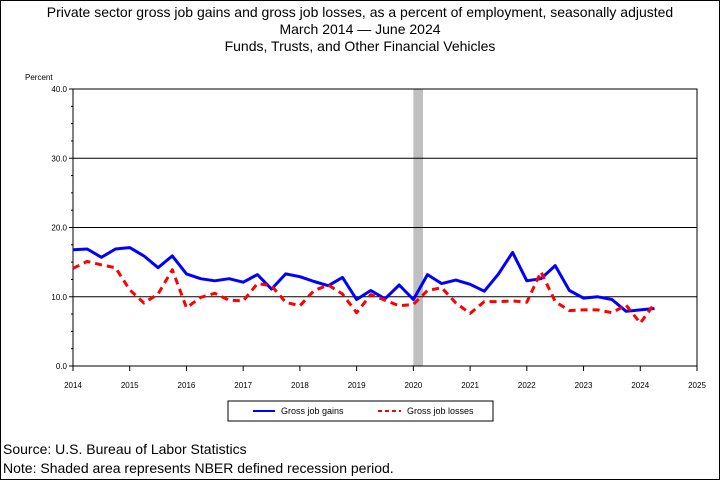  Describe the element at coordinates (73, 385) in the screenshot. I see `x-tick-label: 2014` at that location.